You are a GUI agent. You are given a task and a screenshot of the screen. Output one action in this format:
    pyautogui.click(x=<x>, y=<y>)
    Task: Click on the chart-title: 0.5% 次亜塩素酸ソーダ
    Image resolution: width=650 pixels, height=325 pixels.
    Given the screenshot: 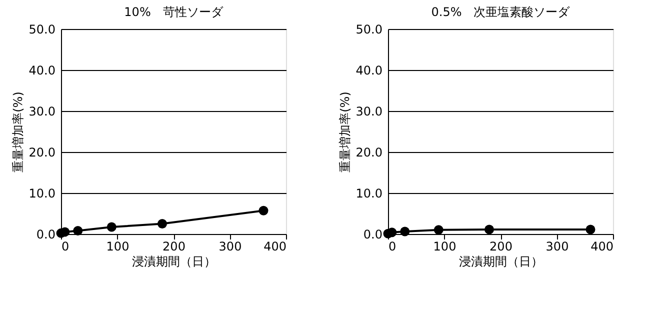 What is the action you would take?
    pyautogui.click(x=501, y=12)
    